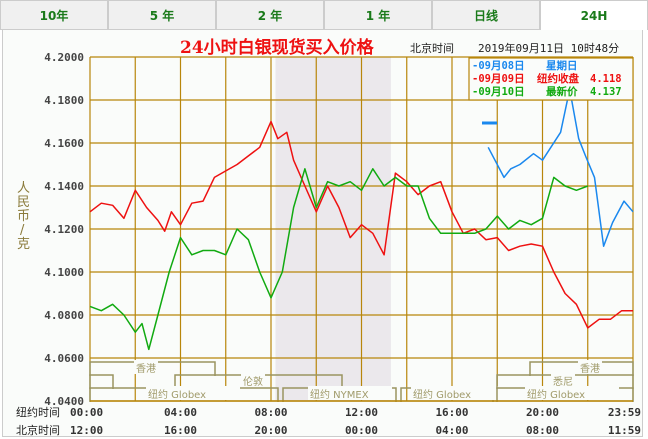 The height and width of the screenshot is (439, 648). I want to click on period-tabs: 10年 5 年 2 年 1 年 日线 24H, so click(324, 15).